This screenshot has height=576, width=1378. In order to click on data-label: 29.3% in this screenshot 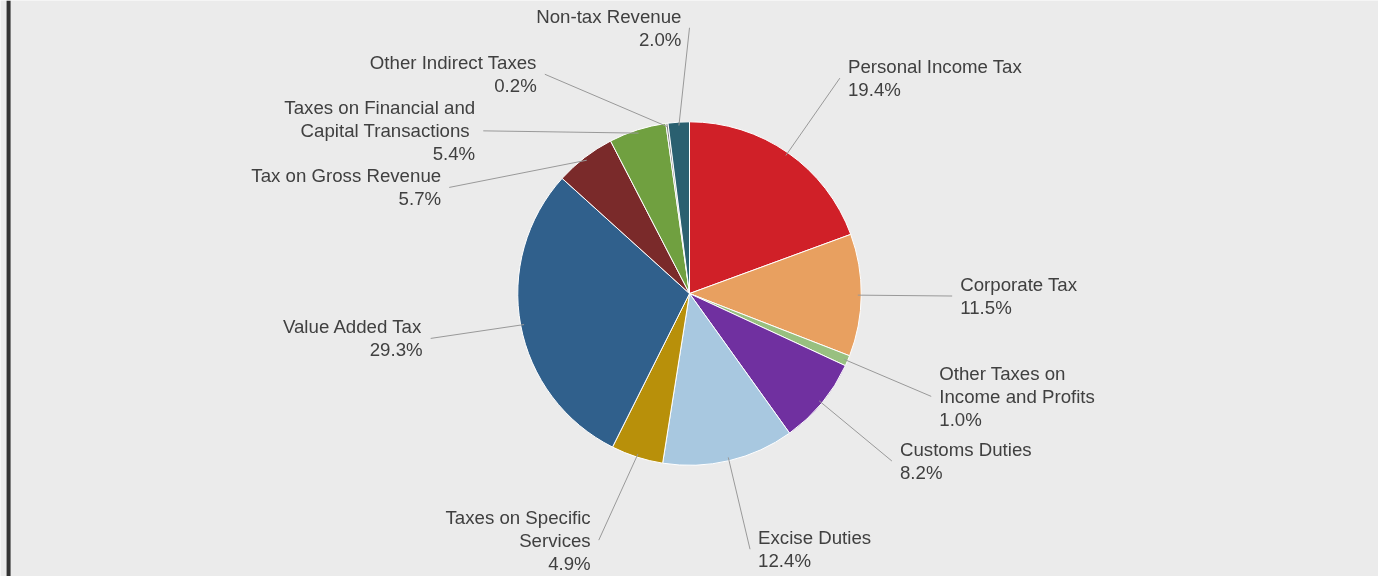, I will do `click(396, 350)`.